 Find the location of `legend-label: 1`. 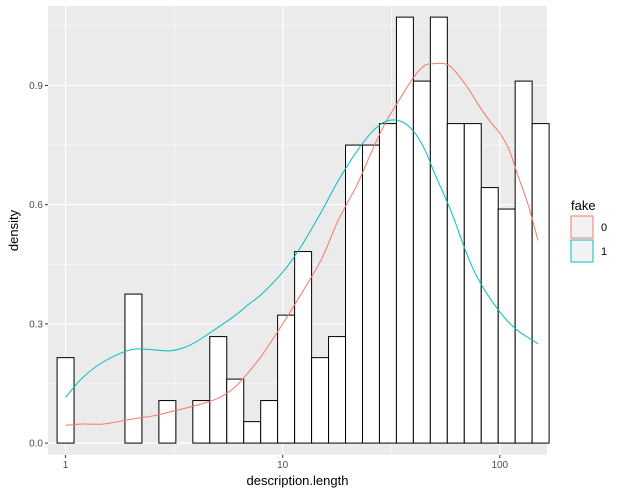

legend-label: 1 is located at coordinates (604, 252).